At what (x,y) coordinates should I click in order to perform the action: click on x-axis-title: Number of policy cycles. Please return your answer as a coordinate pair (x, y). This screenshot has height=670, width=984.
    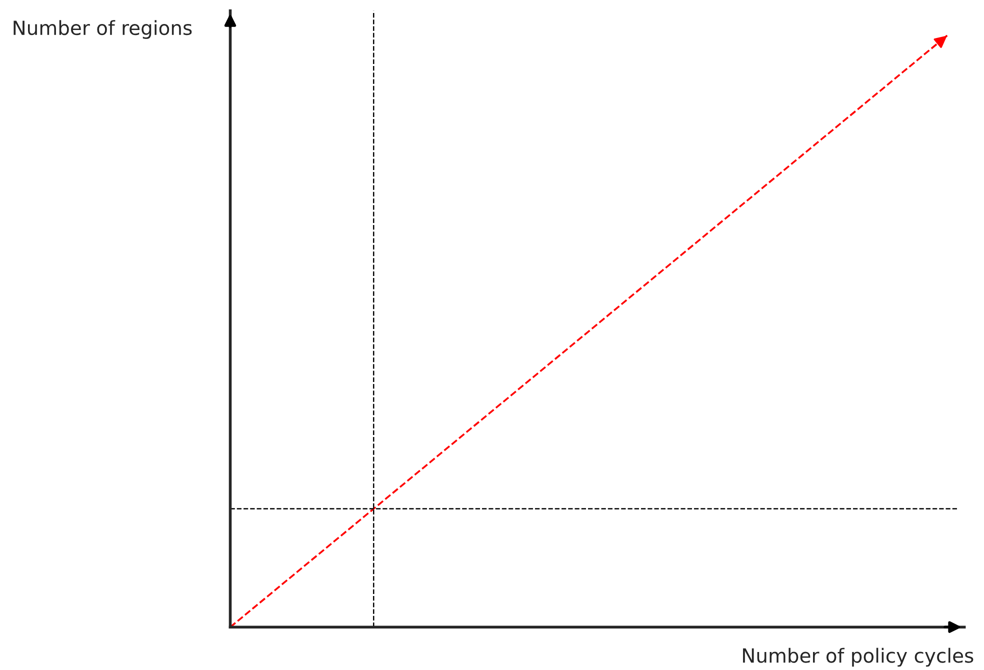
    Looking at the image, I should click on (858, 657).